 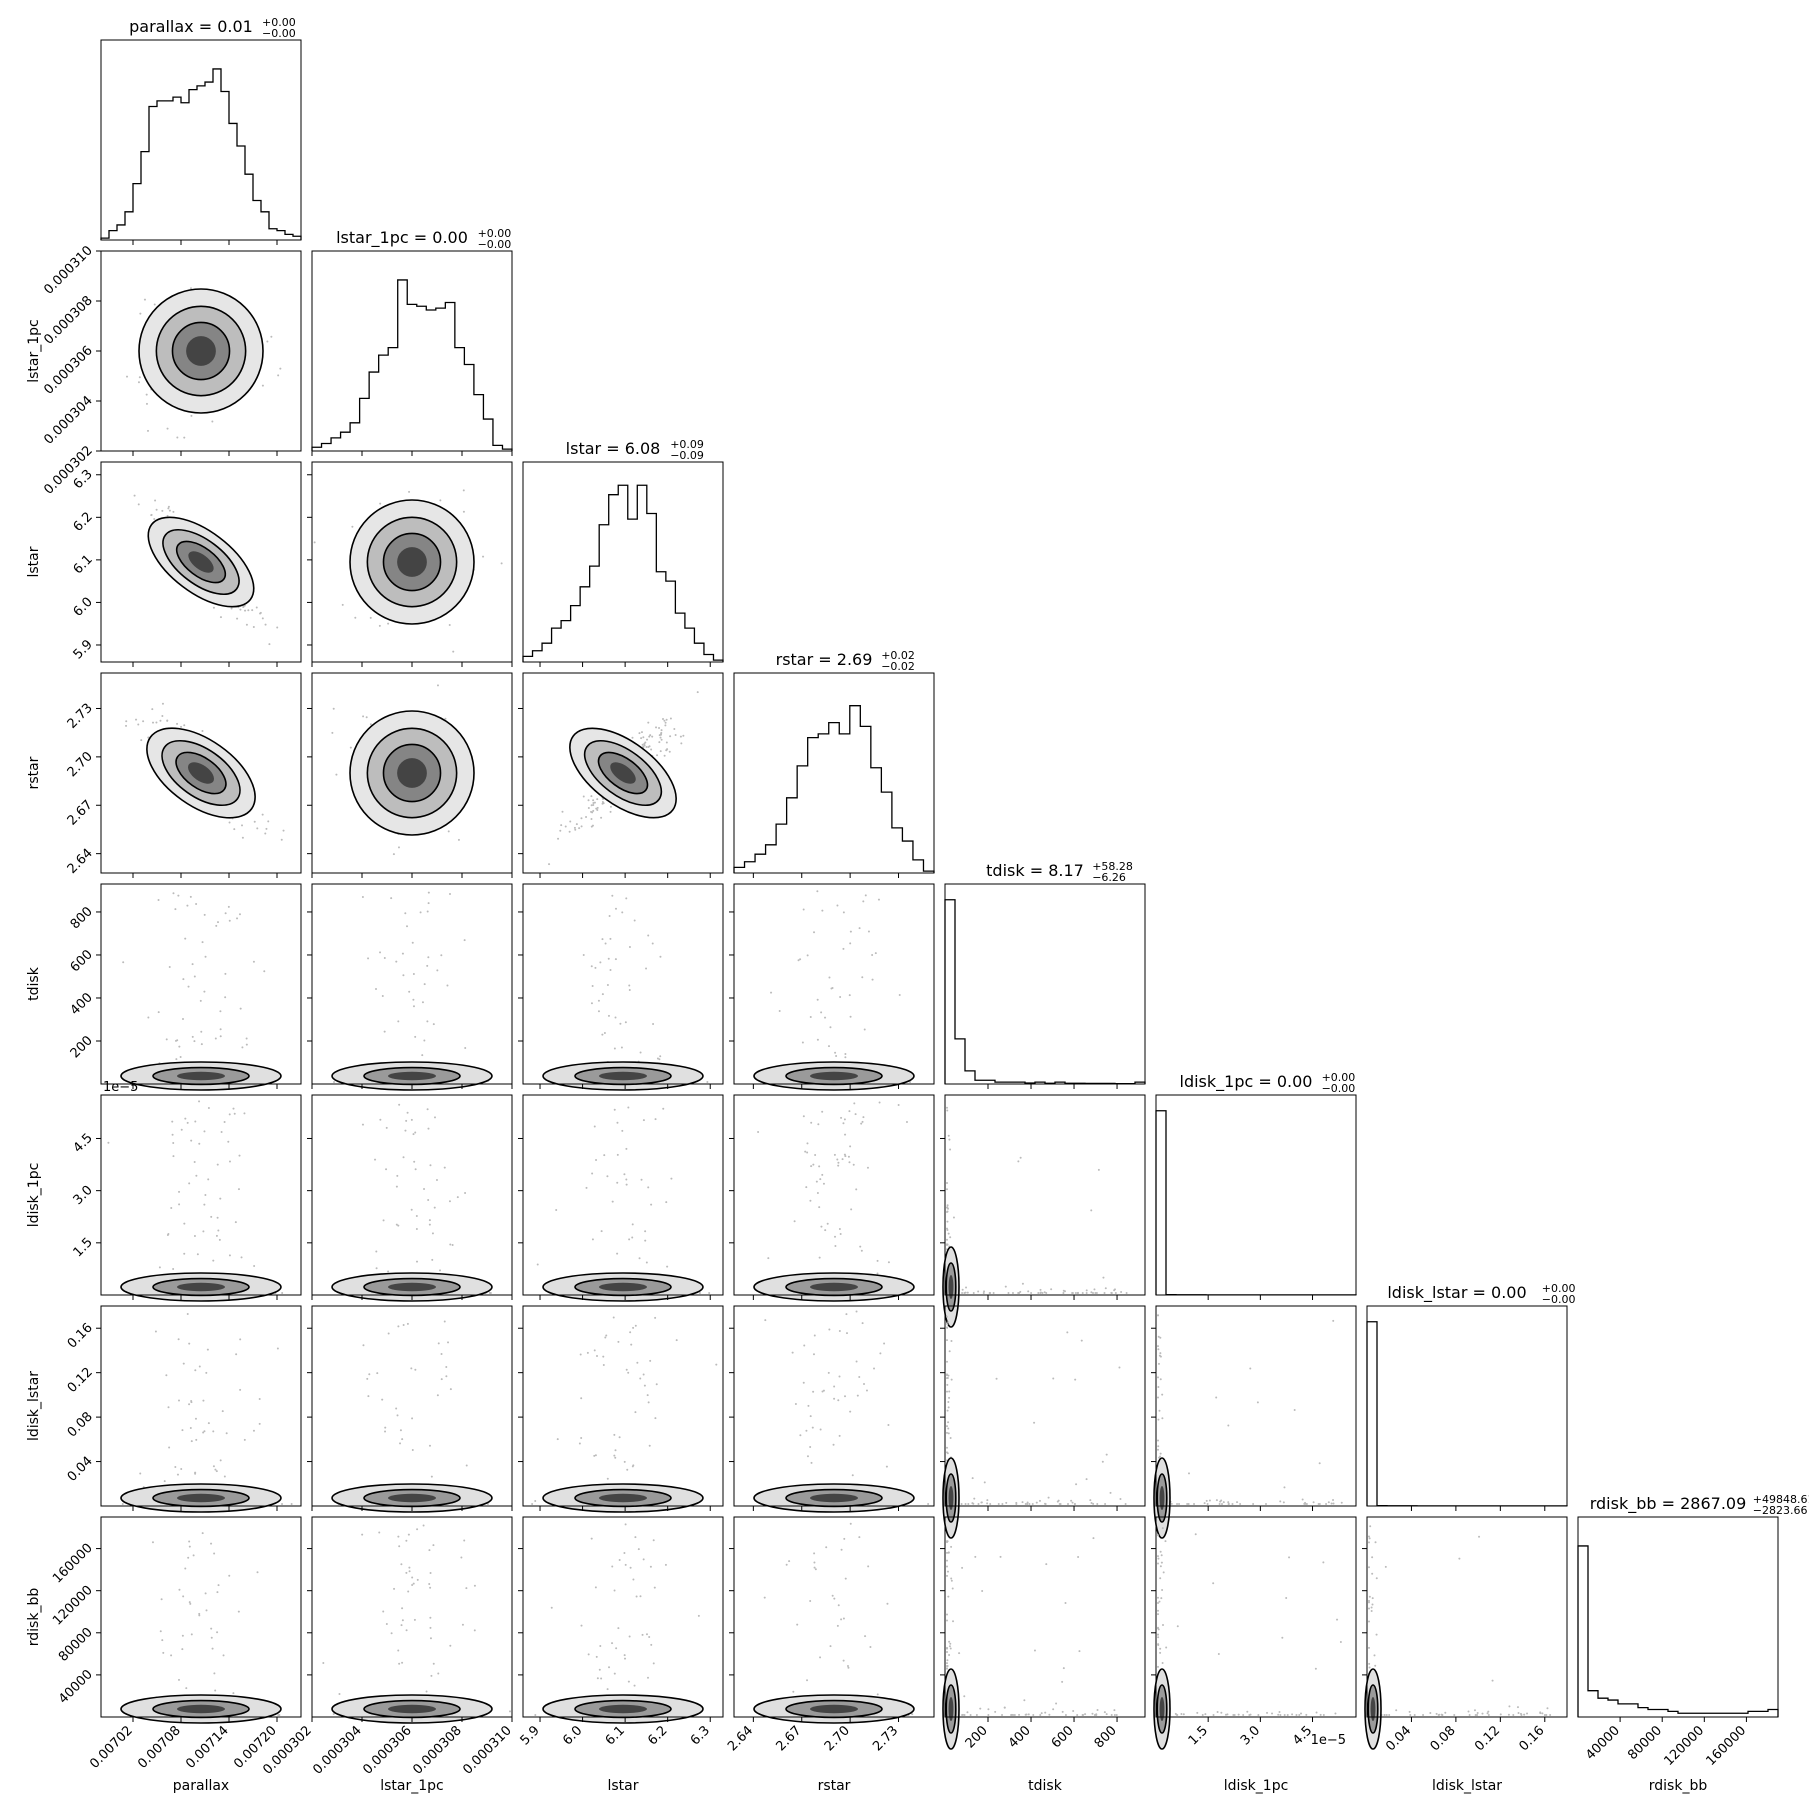 I want to click on hist-panel-lstar: lstar = 6.08 +0.09−0.09, so click(x=623, y=552).